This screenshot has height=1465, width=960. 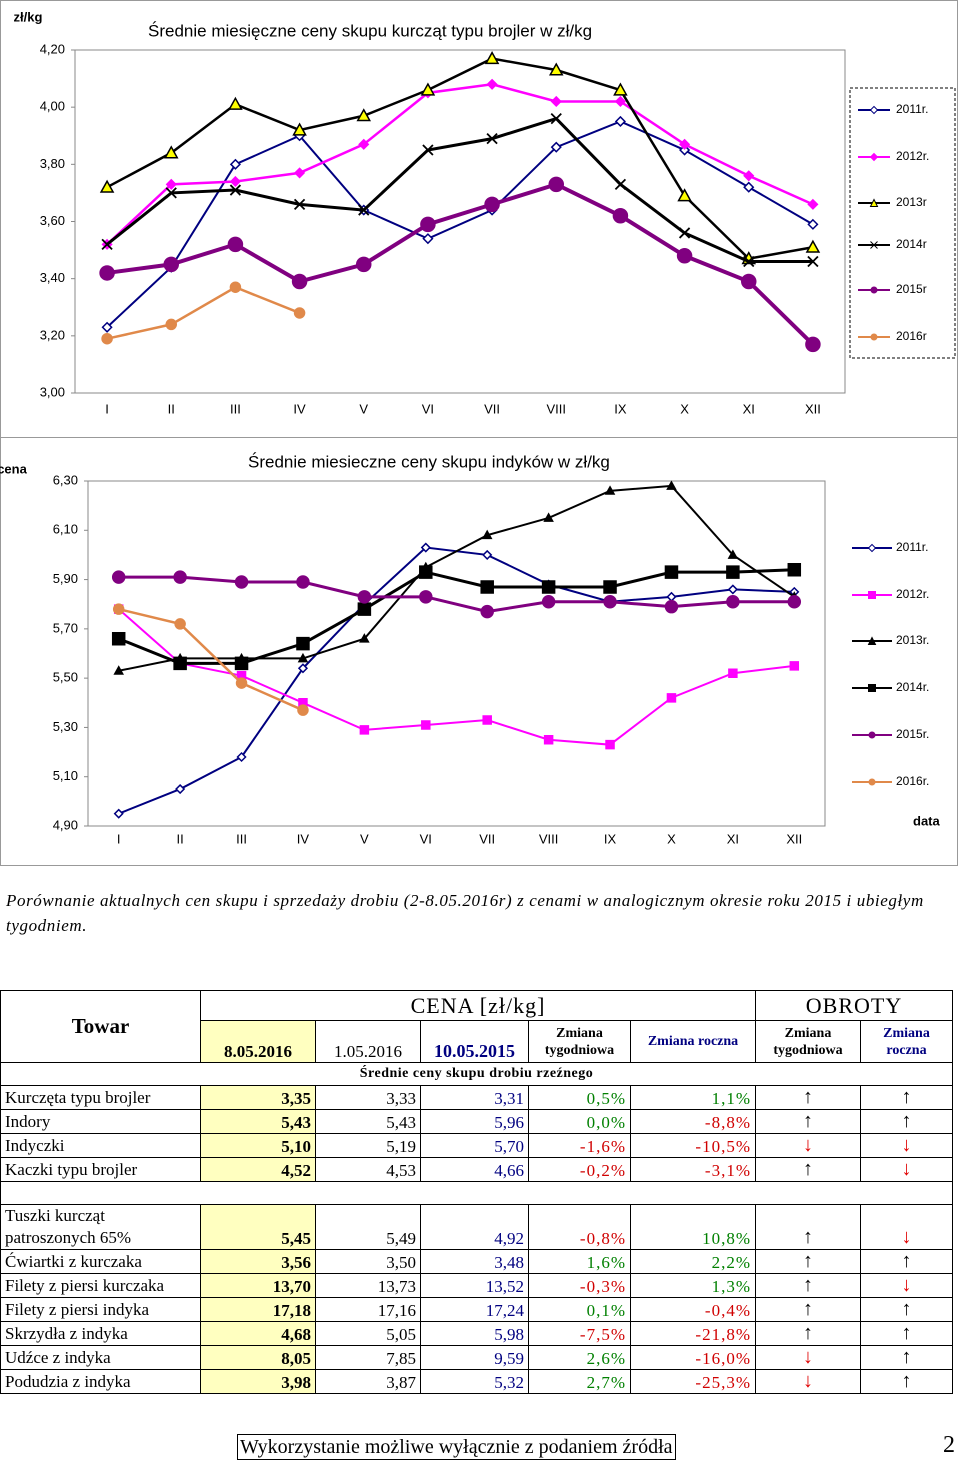 I want to click on x-tick-label: XII, so click(x=813, y=408).